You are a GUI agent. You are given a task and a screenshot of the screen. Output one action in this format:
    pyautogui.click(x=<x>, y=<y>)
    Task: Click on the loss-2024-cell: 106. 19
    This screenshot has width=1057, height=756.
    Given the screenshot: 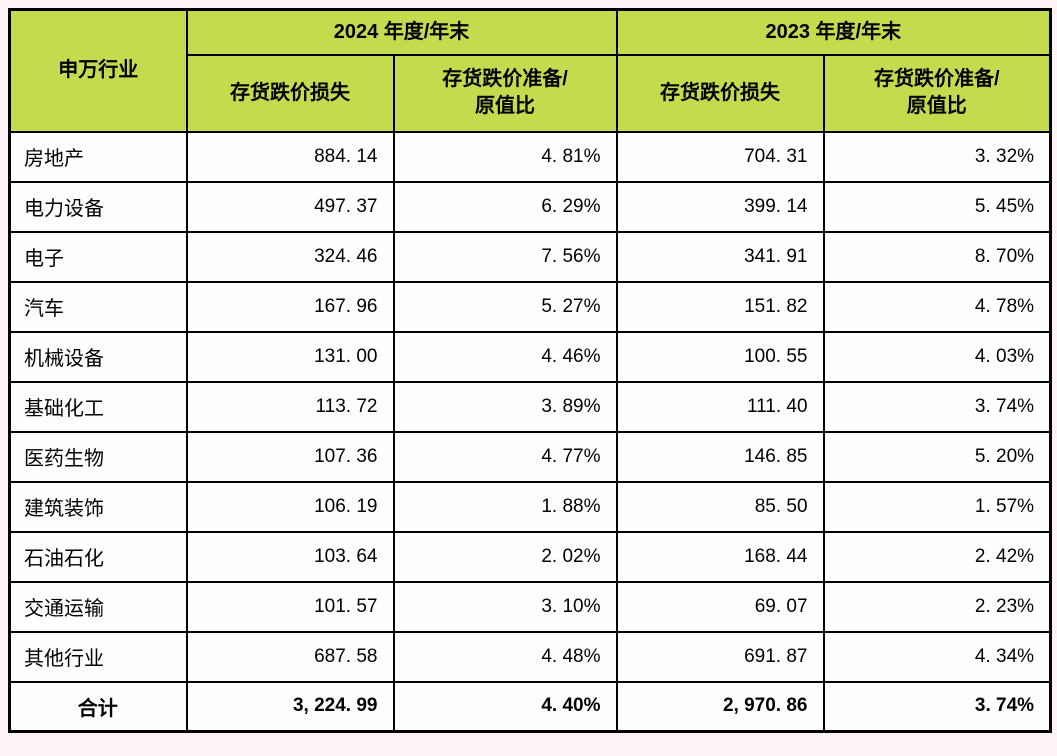 What is the action you would take?
    pyautogui.click(x=290, y=506)
    